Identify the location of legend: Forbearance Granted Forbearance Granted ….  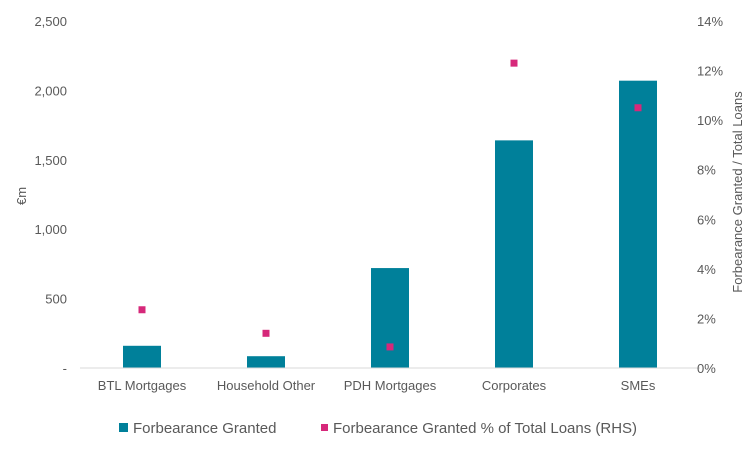
(378, 428).